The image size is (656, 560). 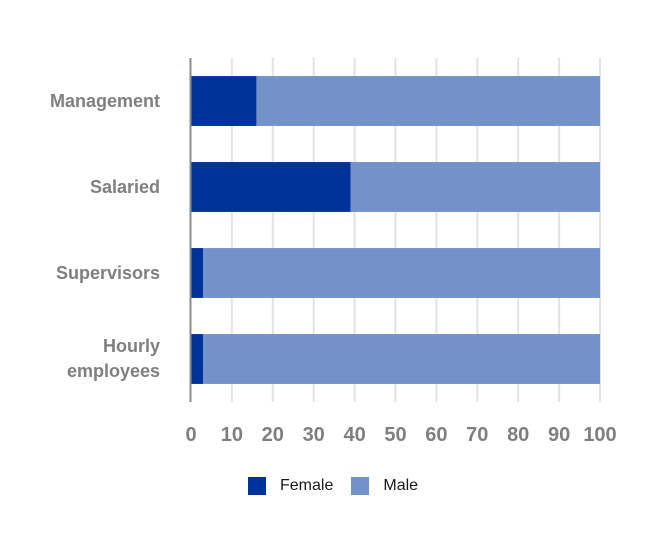 I want to click on bar-male-hourly-employees, so click(x=401, y=359).